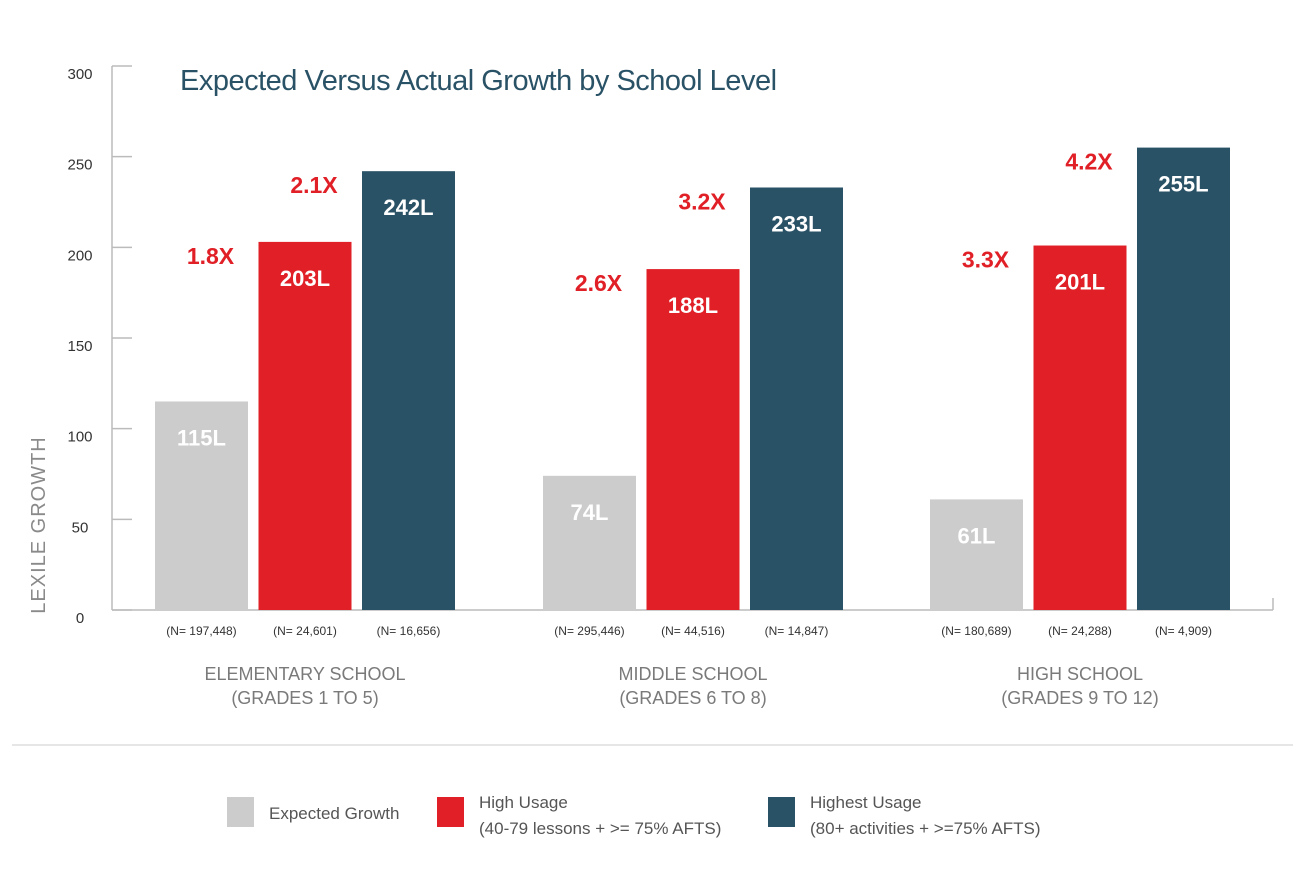 The image size is (1297, 872). What do you see at coordinates (305, 278) in the screenshot?
I see `bar-value-label: 203L` at bounding box center [305, 278].